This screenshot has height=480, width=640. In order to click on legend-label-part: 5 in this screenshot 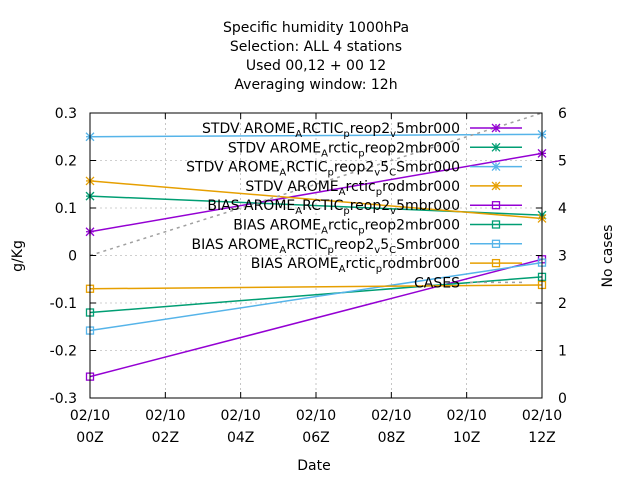, I will do `click(384, 245)`.